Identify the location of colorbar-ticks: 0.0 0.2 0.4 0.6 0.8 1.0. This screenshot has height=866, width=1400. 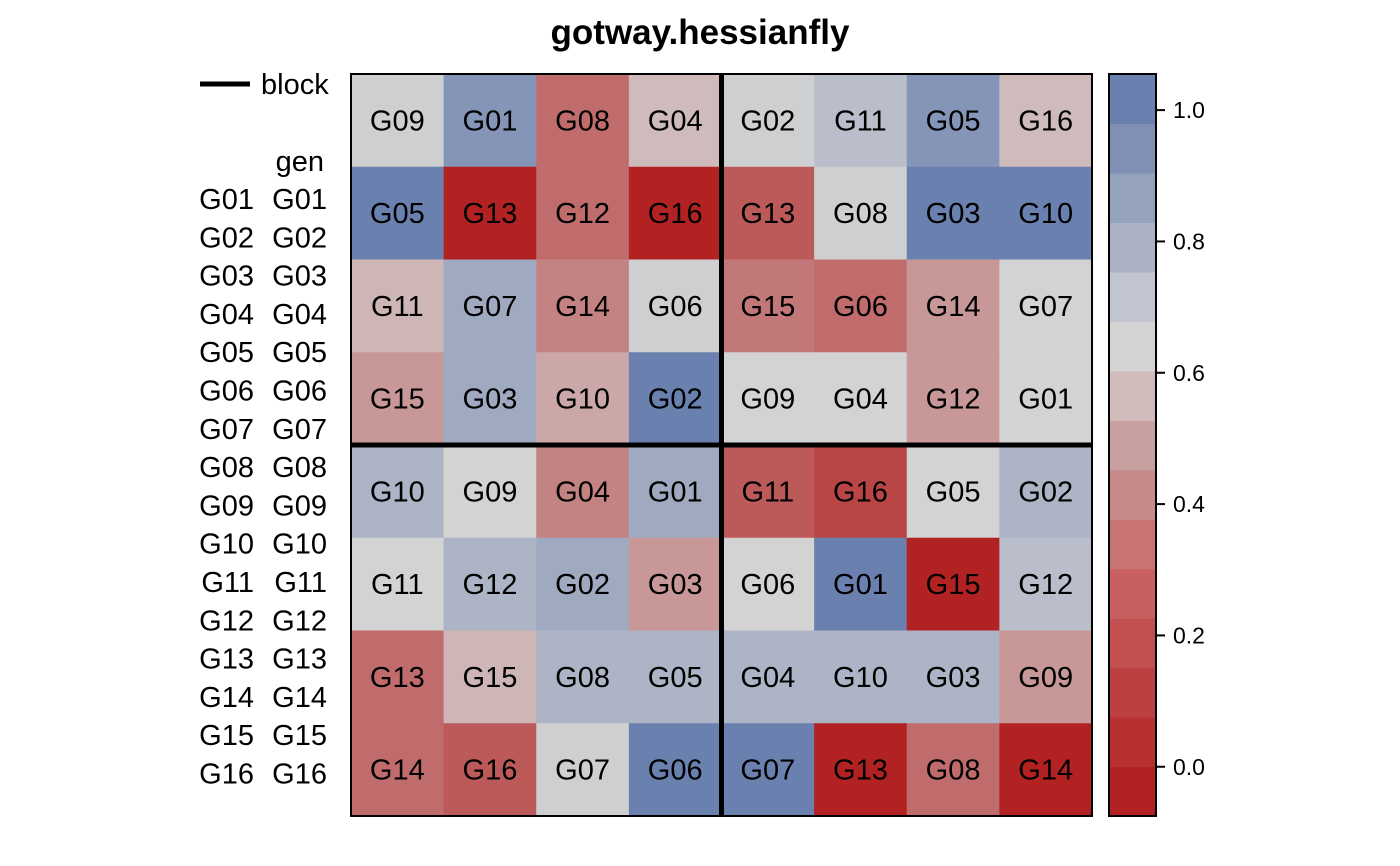
(1180, 438).